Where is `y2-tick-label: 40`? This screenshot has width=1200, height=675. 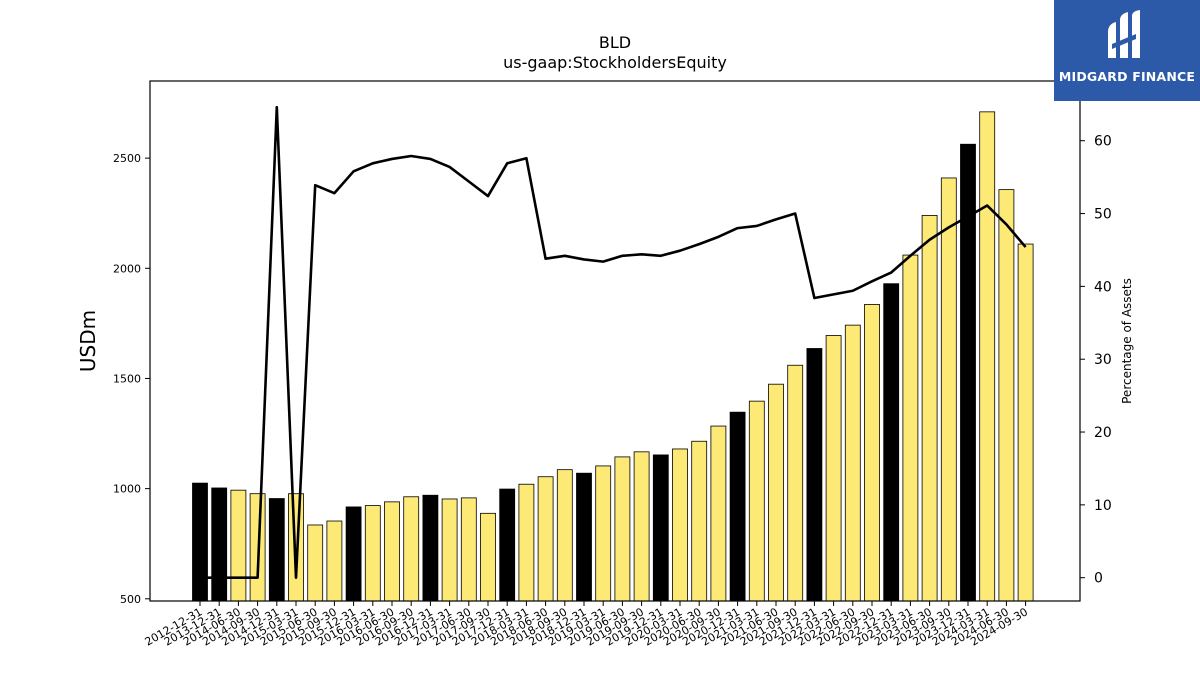
y2-tick-label: 40 is located at coordinates (1103, 287).